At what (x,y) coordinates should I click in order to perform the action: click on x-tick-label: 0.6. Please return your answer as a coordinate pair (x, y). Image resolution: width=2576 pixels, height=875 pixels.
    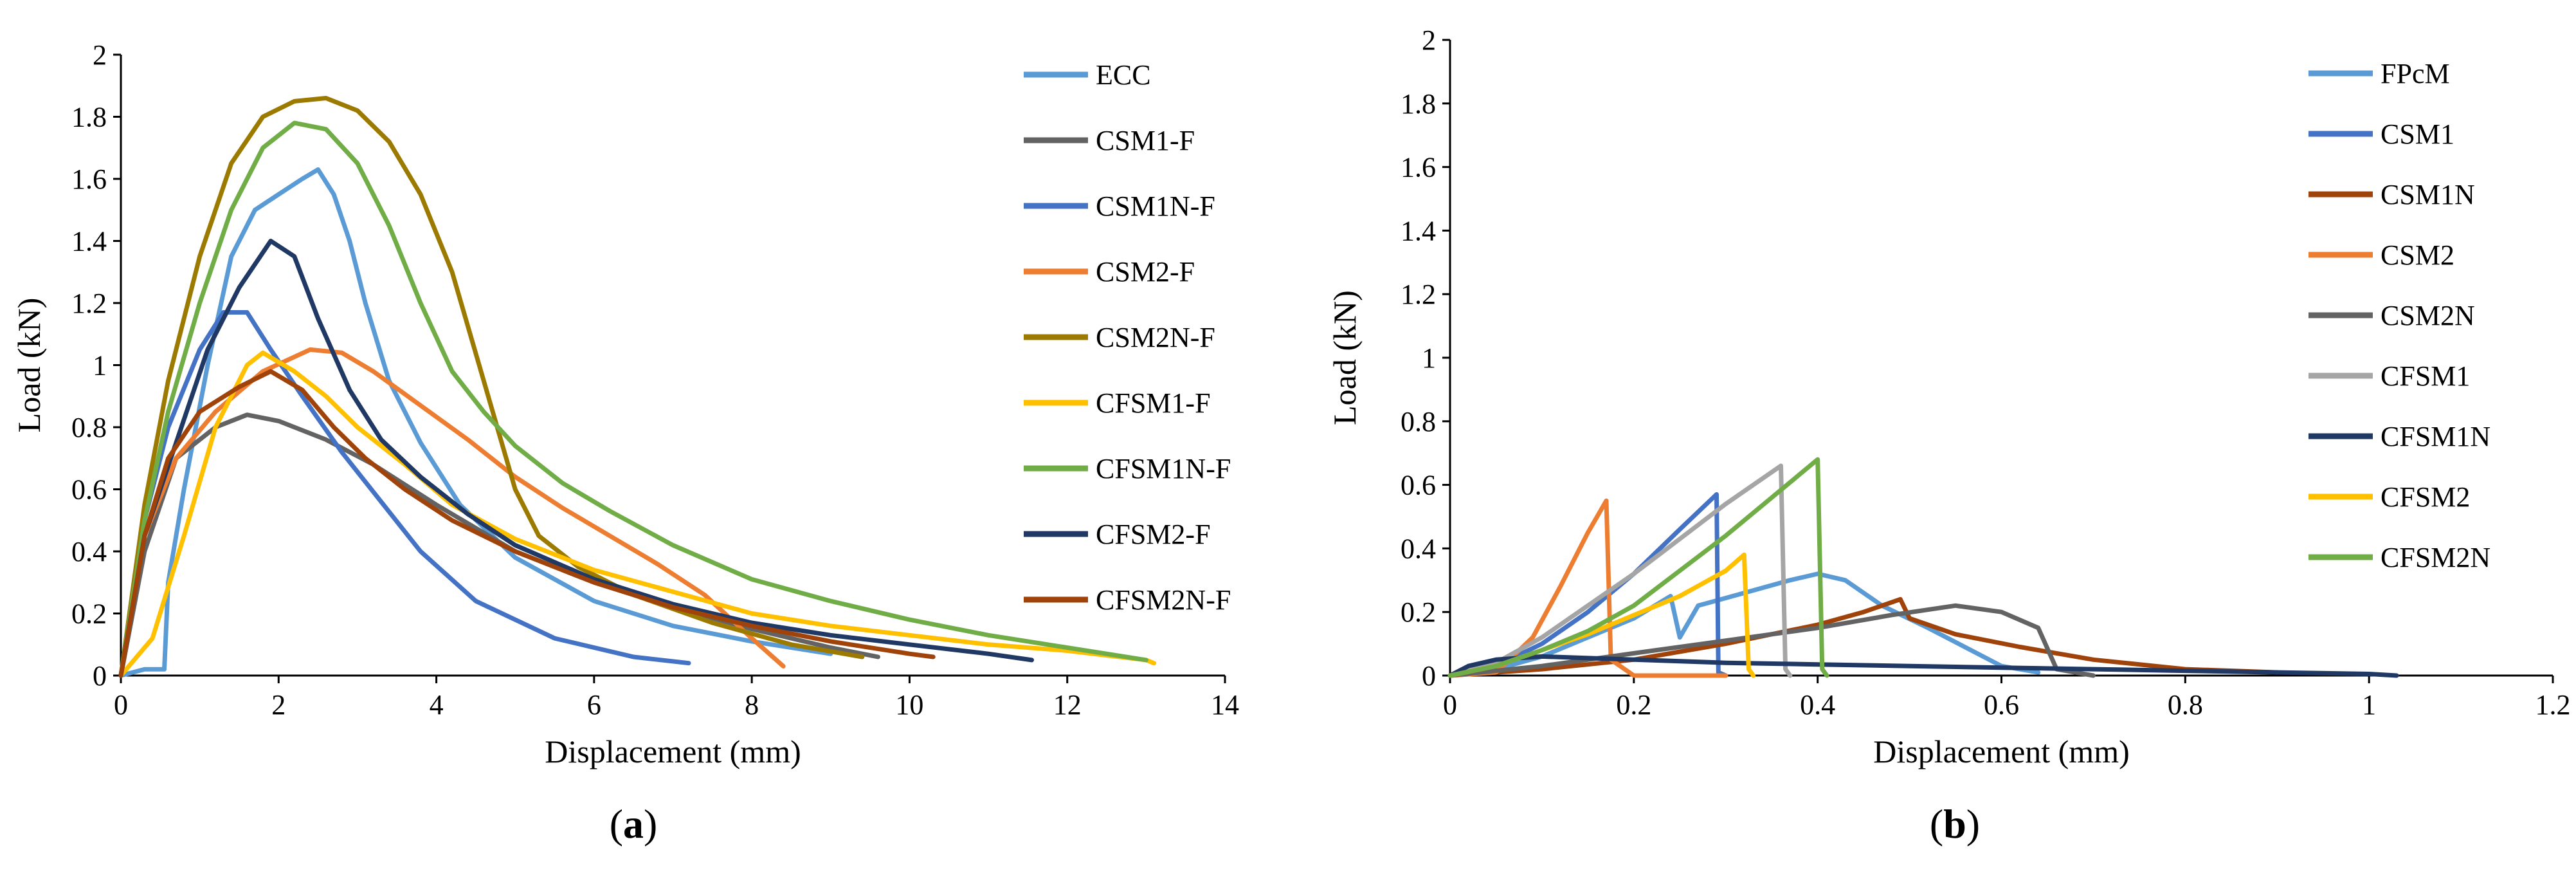
    Looking at the image, I should click on (2001, 705).